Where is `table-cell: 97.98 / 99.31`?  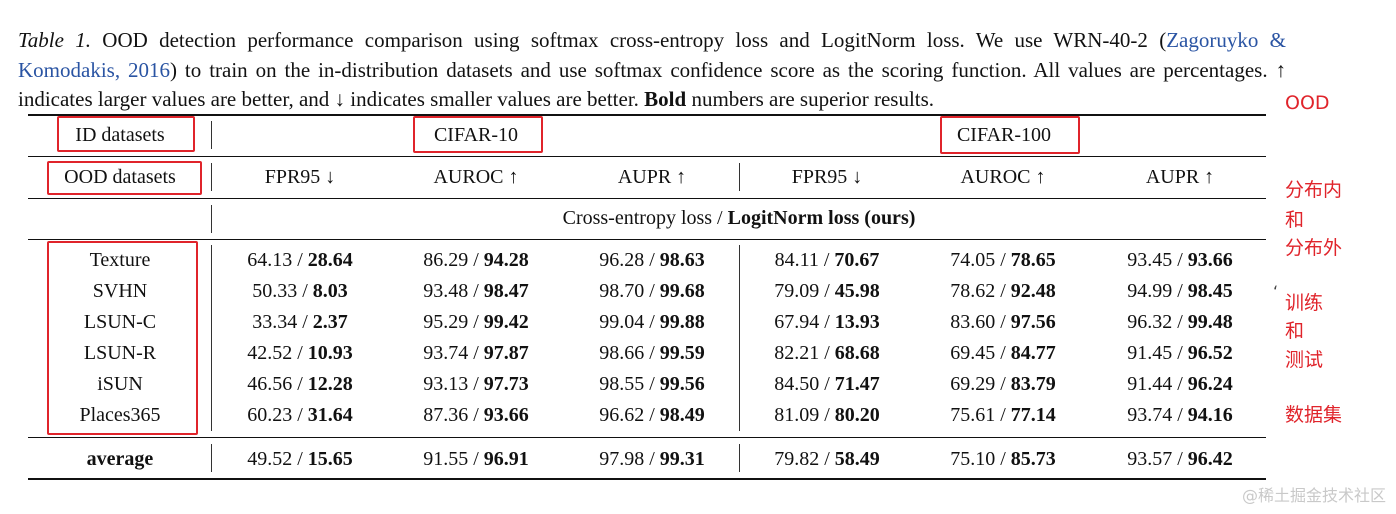 table-cell: 97.98 / 99.31 is located at coordinates (652, 459).